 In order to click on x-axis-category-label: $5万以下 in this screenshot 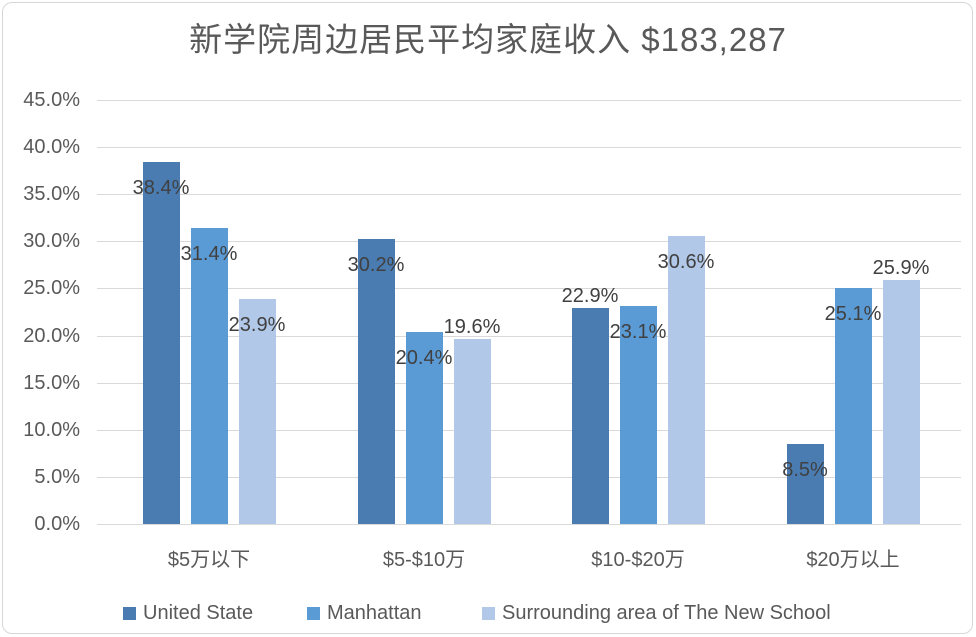, I will do `click(209, 560)`.